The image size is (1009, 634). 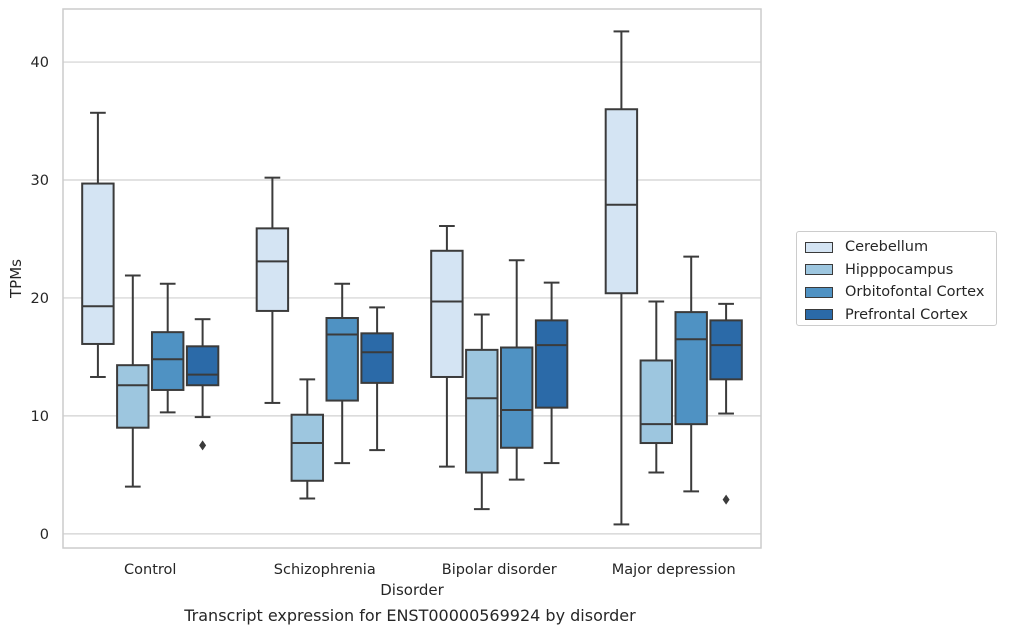 I want to click on legend-item: Prefrontal Cortex, so click(x=900, y=315).